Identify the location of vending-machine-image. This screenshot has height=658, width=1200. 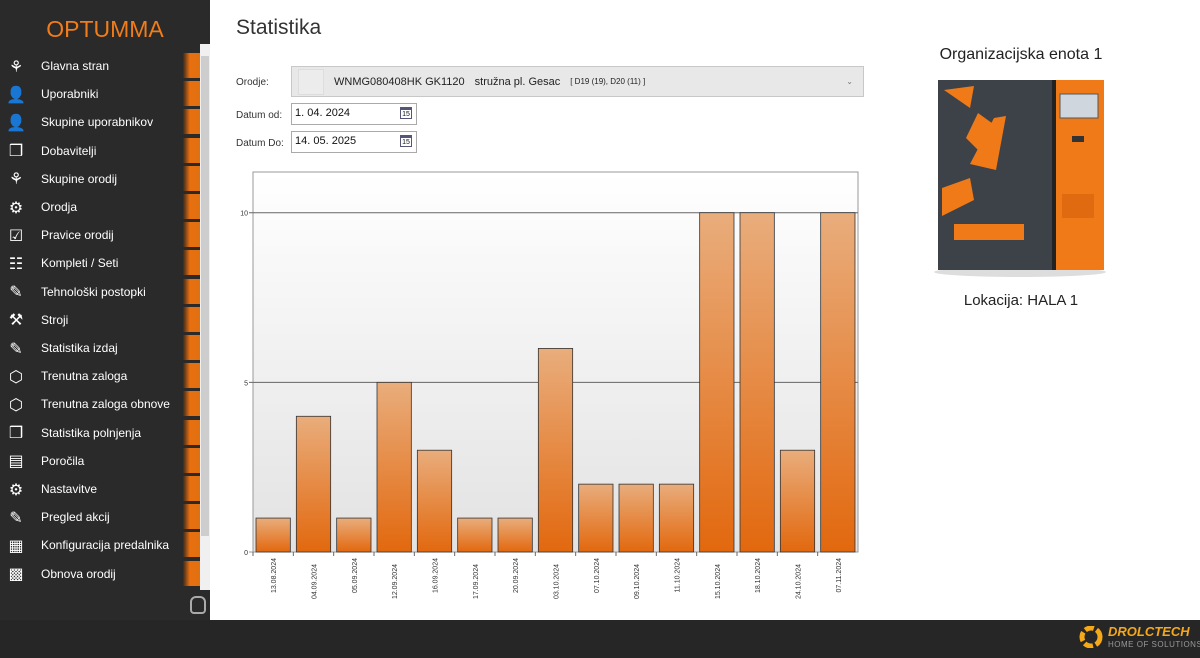
(1020, 178).